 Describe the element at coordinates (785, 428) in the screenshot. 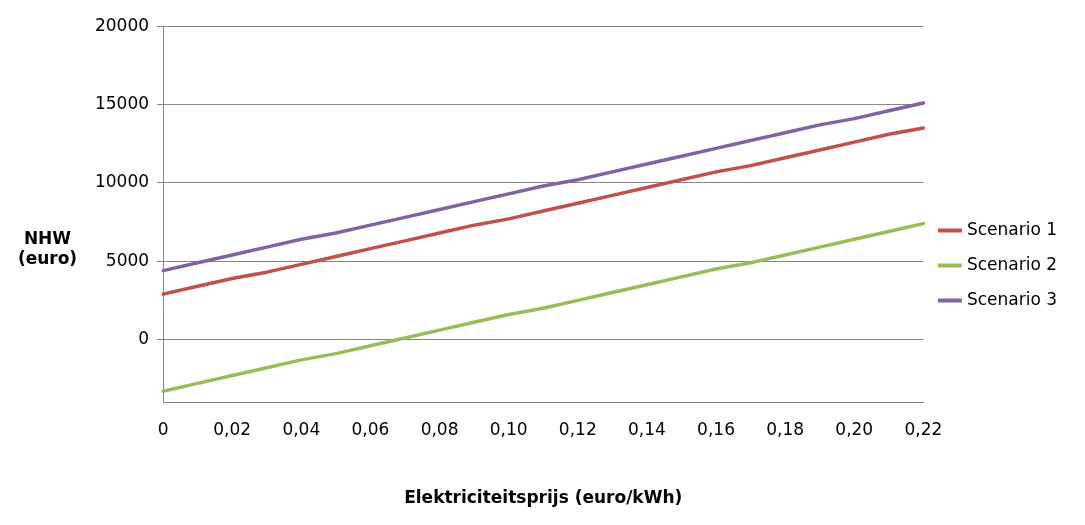

I see `x-tick-label: 0,18` at that location.